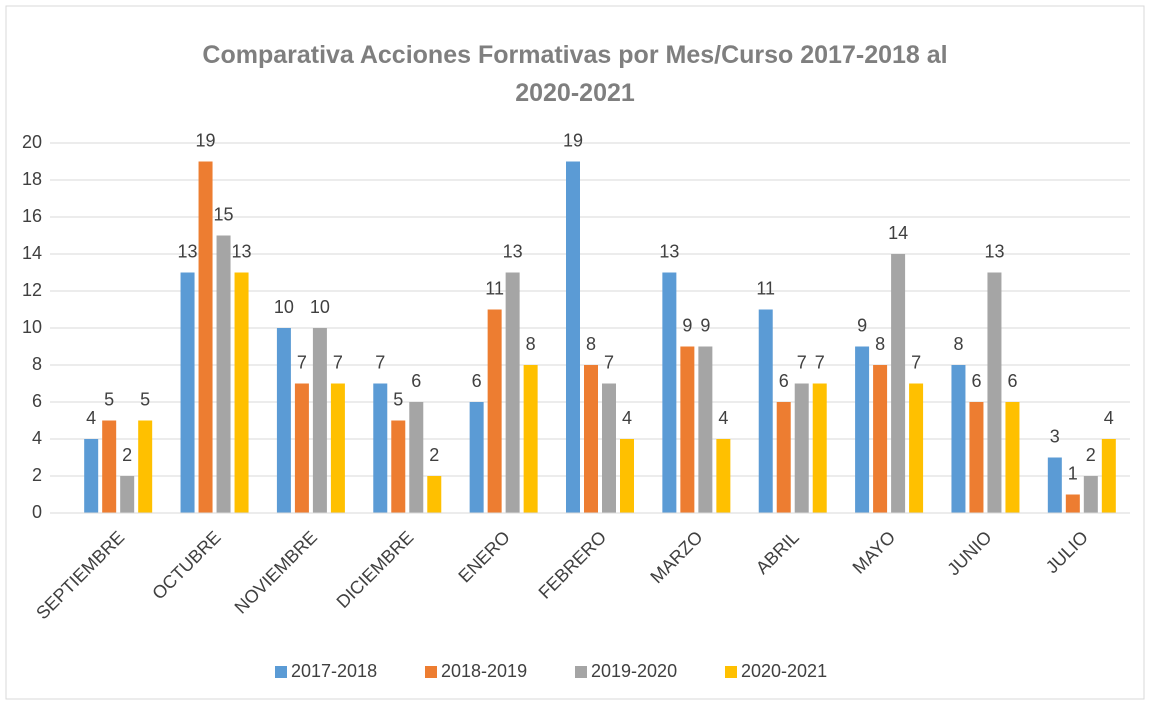 The height and width of the screenshot is (705, 1150). What do you see at coordinates (32, 216) in the screenshot?
I see `y-tick-label: 16` at bounding box center [32, 216].